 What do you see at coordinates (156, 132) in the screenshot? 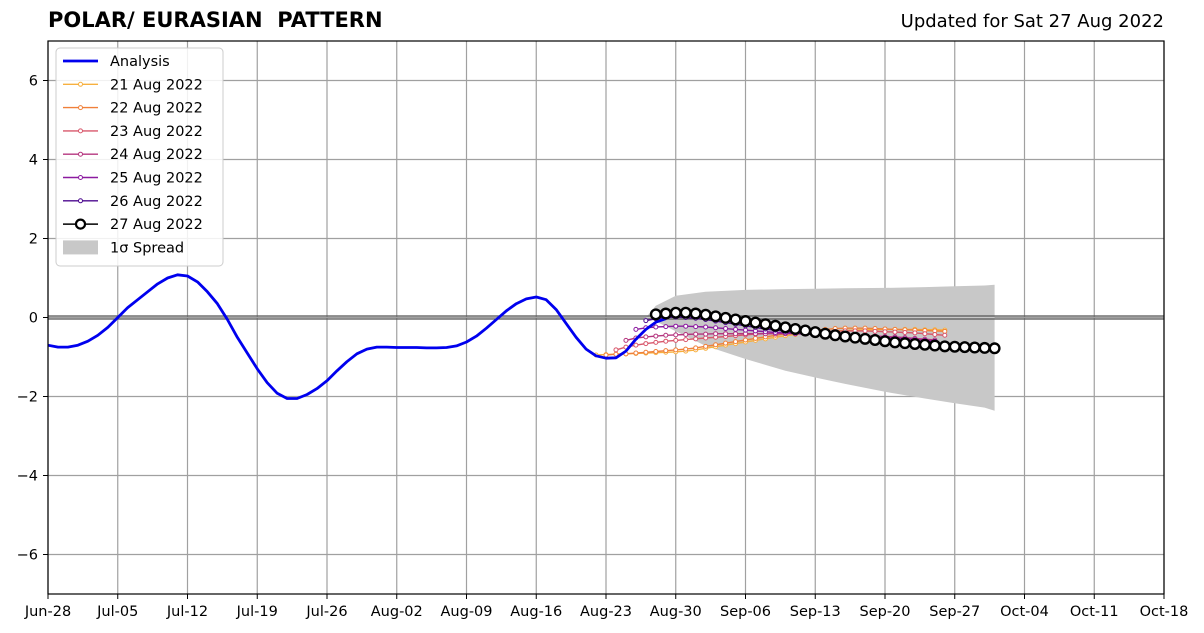
I see `legend-label: 23 Aug 2022` at bounding box center [156, 132].